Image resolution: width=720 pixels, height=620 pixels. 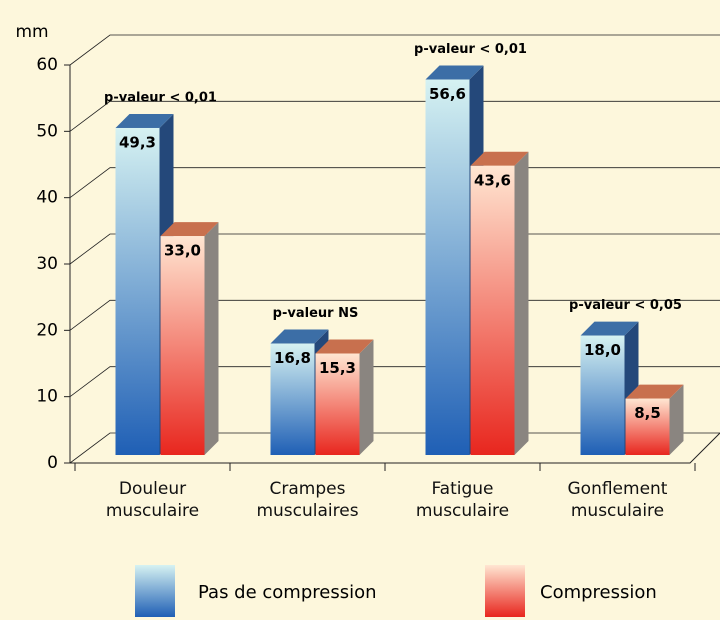 I want to click on y-tick-label: 40, so click(x=47, y=198).